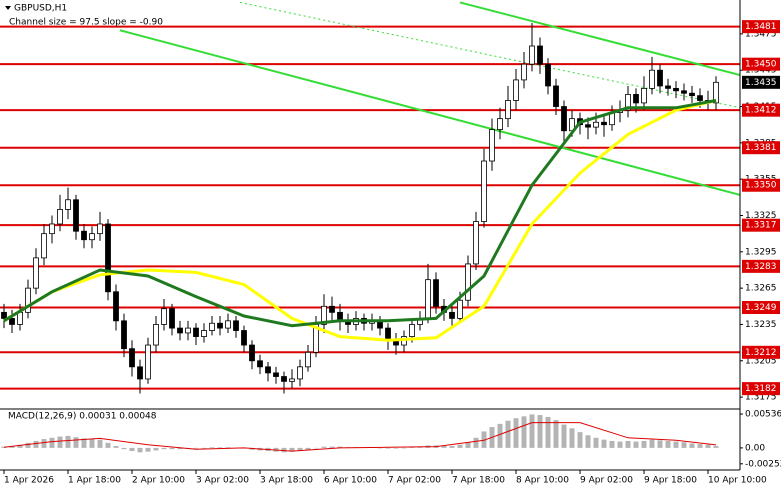  Describe the element at coordinates (761, 398) in the screenshot. I see `y-tick-label: 1.3175` at that location.